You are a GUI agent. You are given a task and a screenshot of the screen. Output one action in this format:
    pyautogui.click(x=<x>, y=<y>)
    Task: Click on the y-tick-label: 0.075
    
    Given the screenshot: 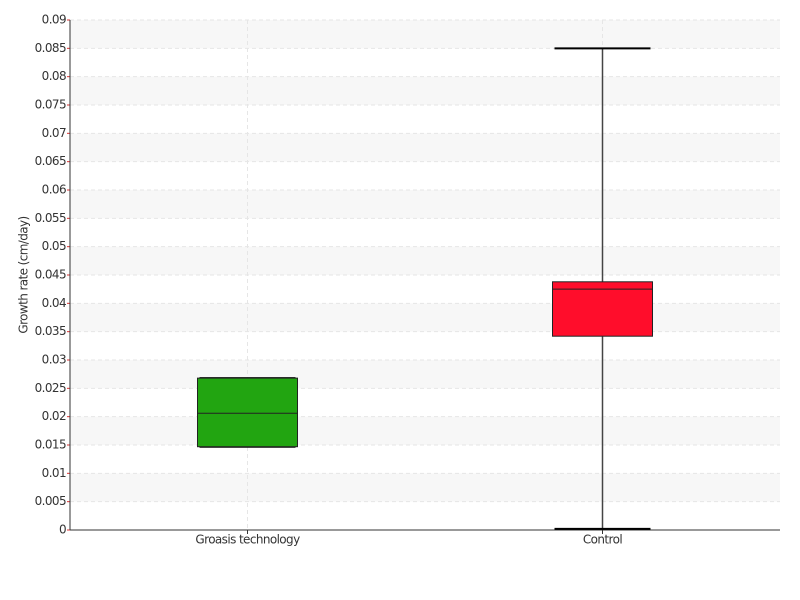 What is the action you would take?
    pyautogui.click(x=50, y=105)
    